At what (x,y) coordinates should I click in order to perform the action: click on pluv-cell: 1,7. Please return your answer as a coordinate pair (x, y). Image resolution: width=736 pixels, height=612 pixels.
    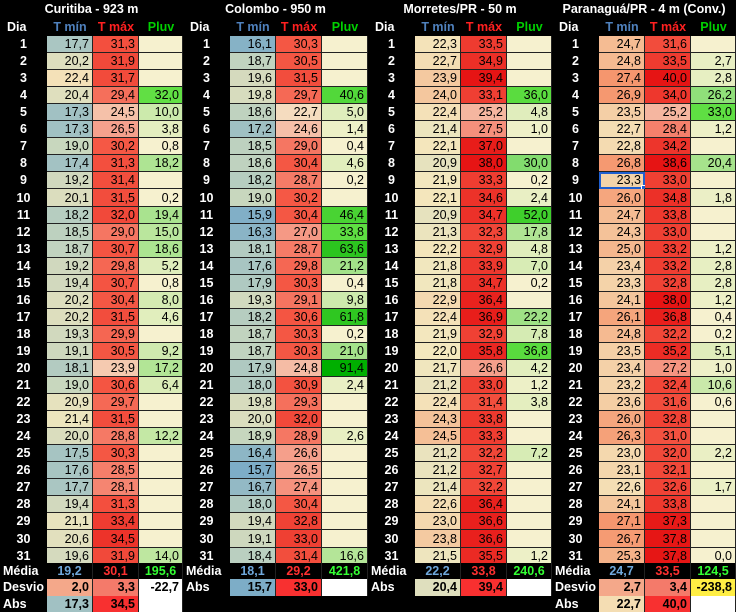
    Looking at the image, I should click on (713, 487).